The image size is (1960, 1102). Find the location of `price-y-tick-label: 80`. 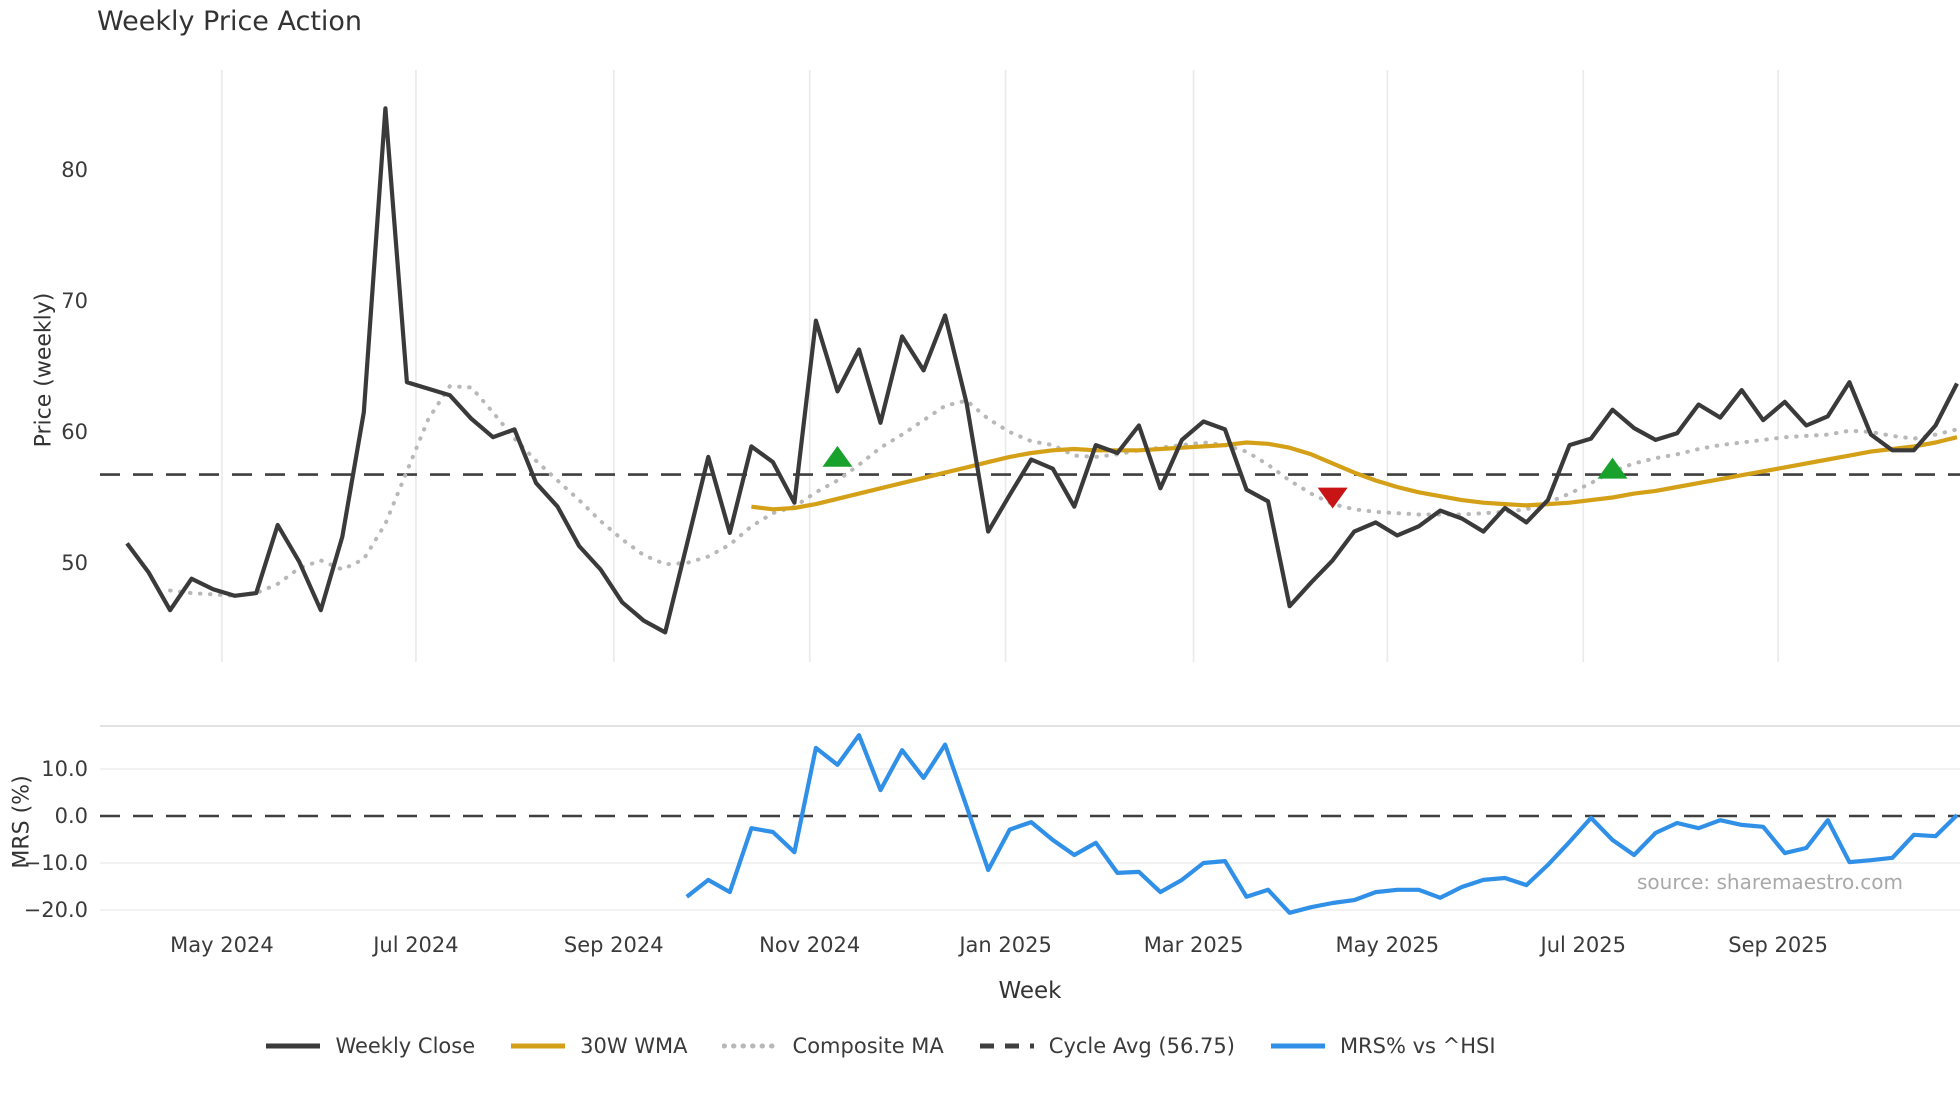

price-y-tick-label: 80 is located at coordinates (74, 170).